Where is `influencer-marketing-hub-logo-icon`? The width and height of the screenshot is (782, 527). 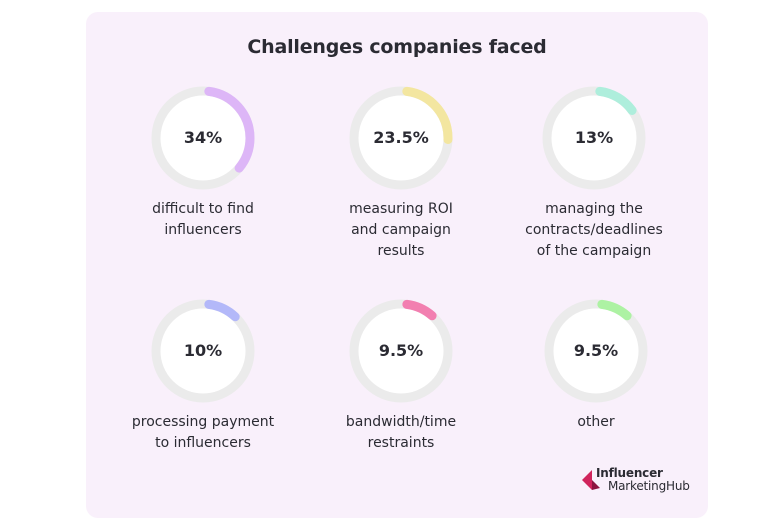 influencer-marketing-hub-logo-icon is located at coordinates (591, 480).